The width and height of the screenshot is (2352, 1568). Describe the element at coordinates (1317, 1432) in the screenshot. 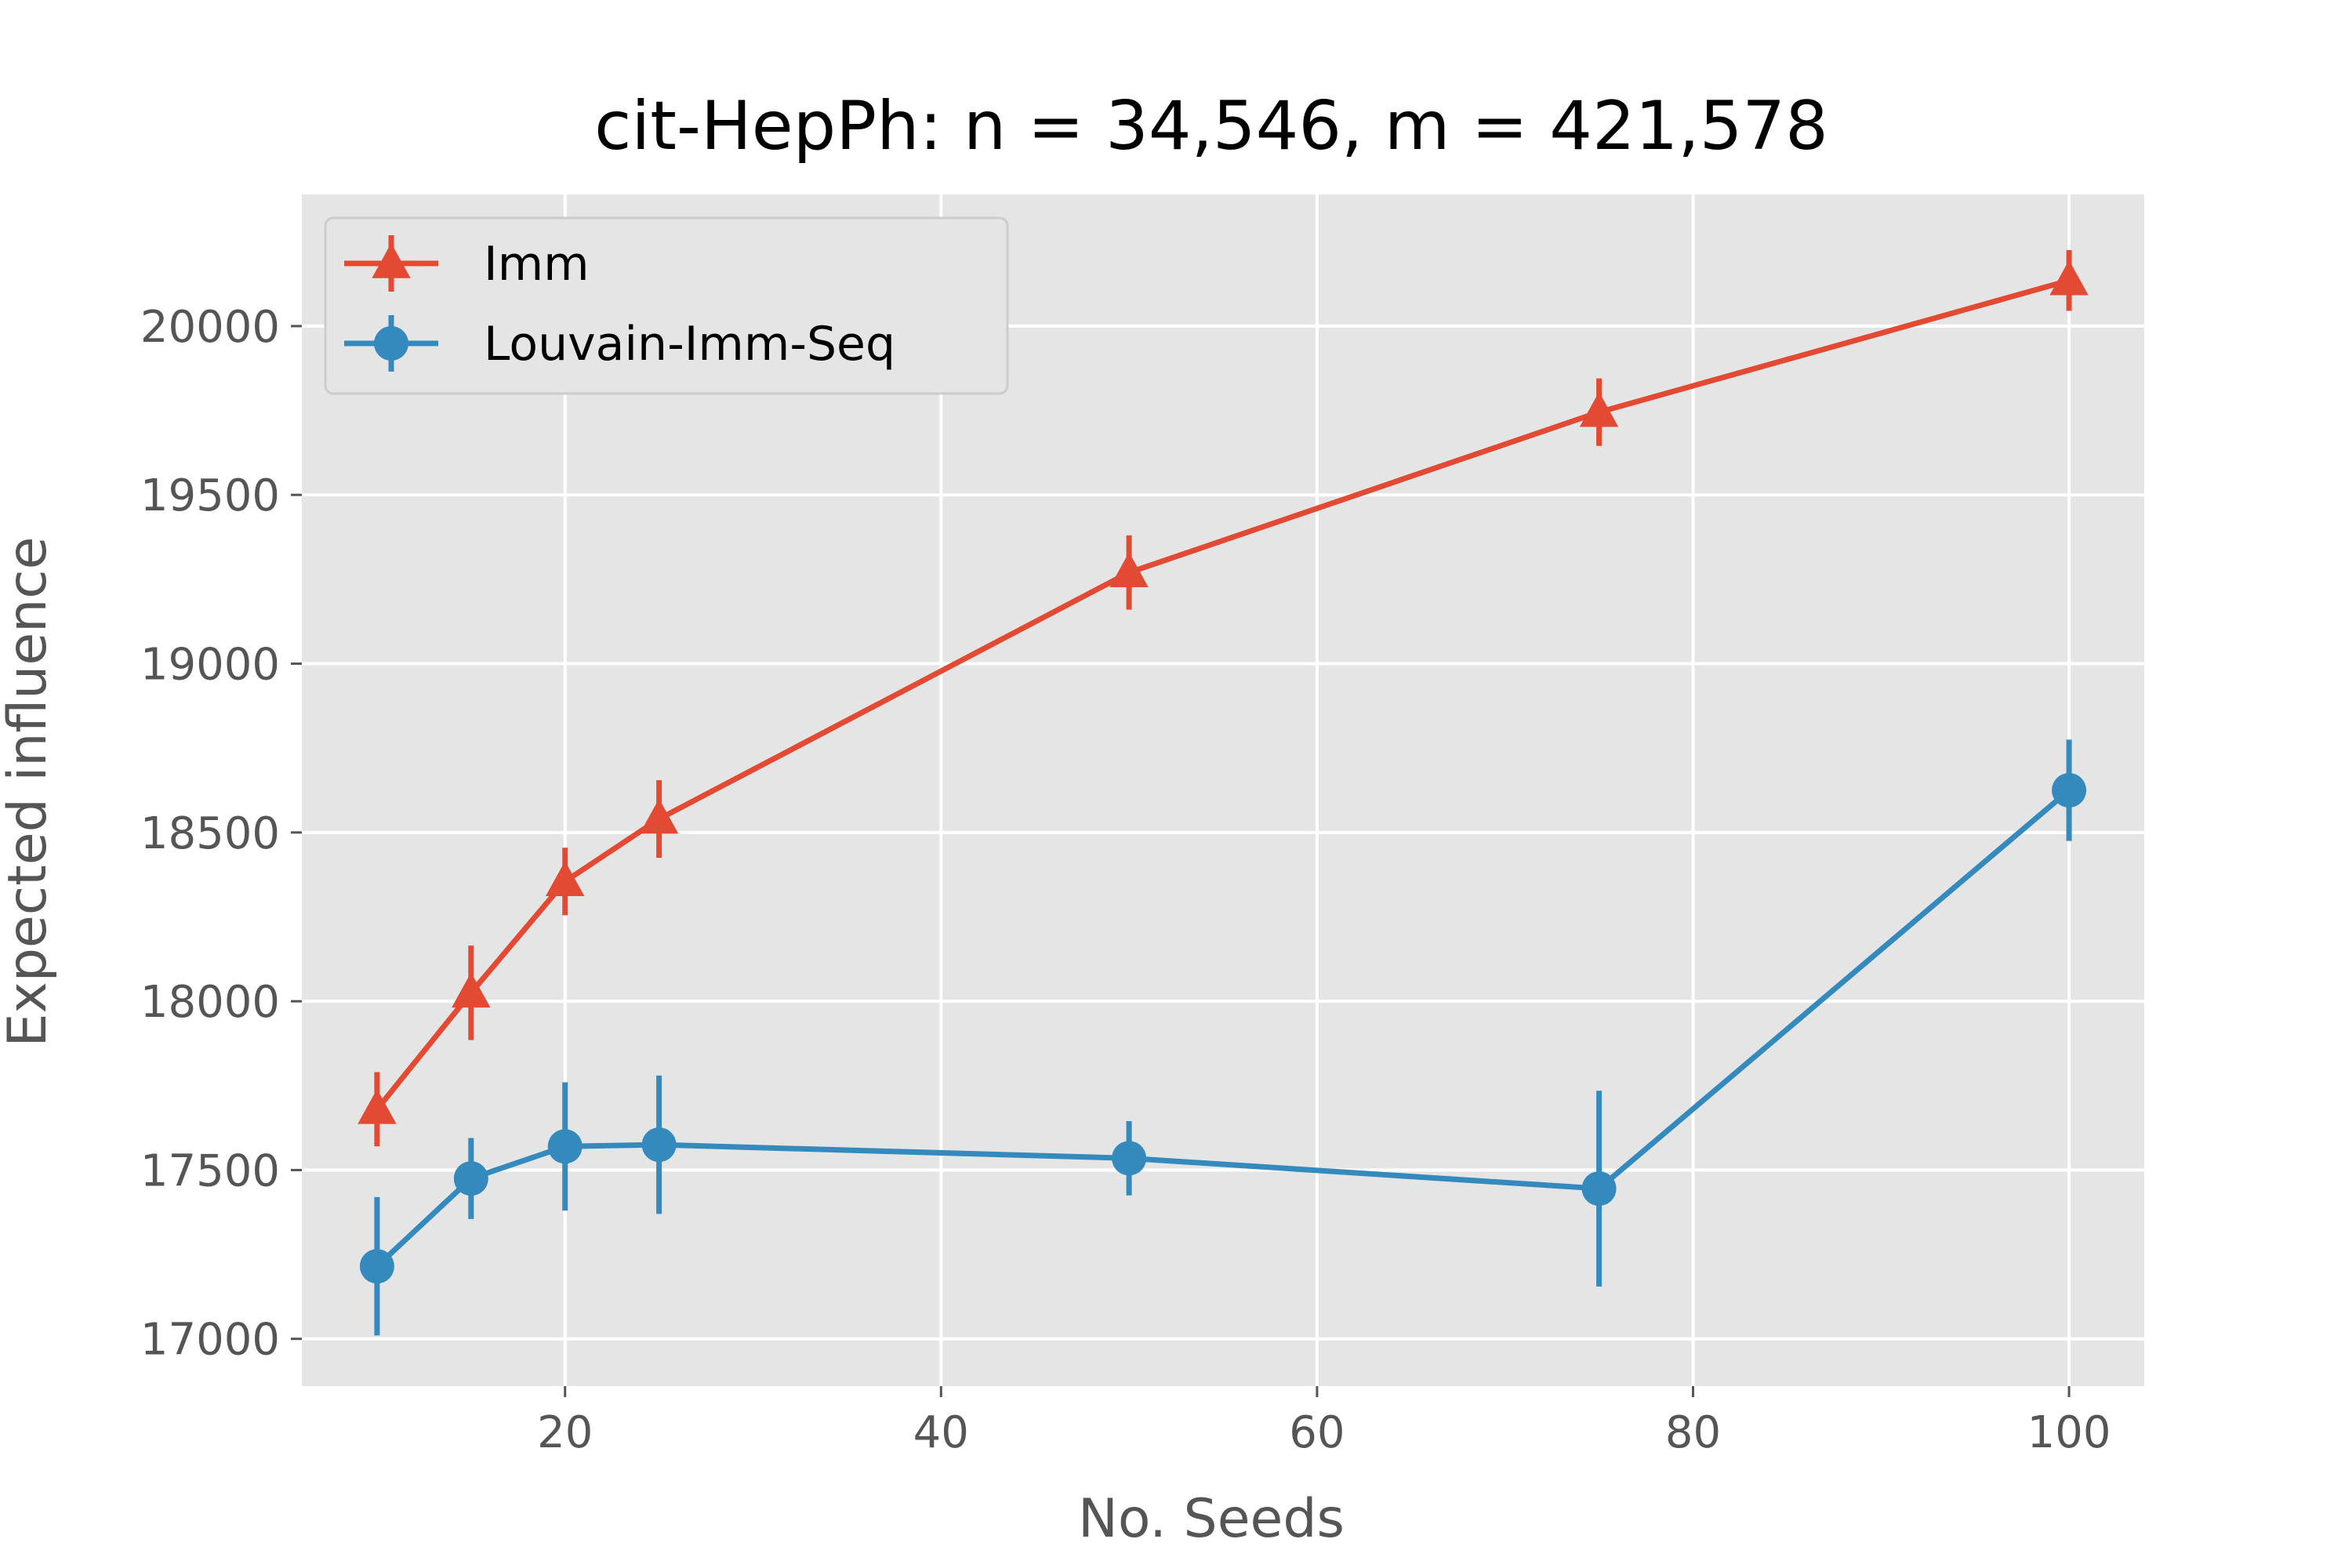

I see `x-tick-label: 60` at that location.